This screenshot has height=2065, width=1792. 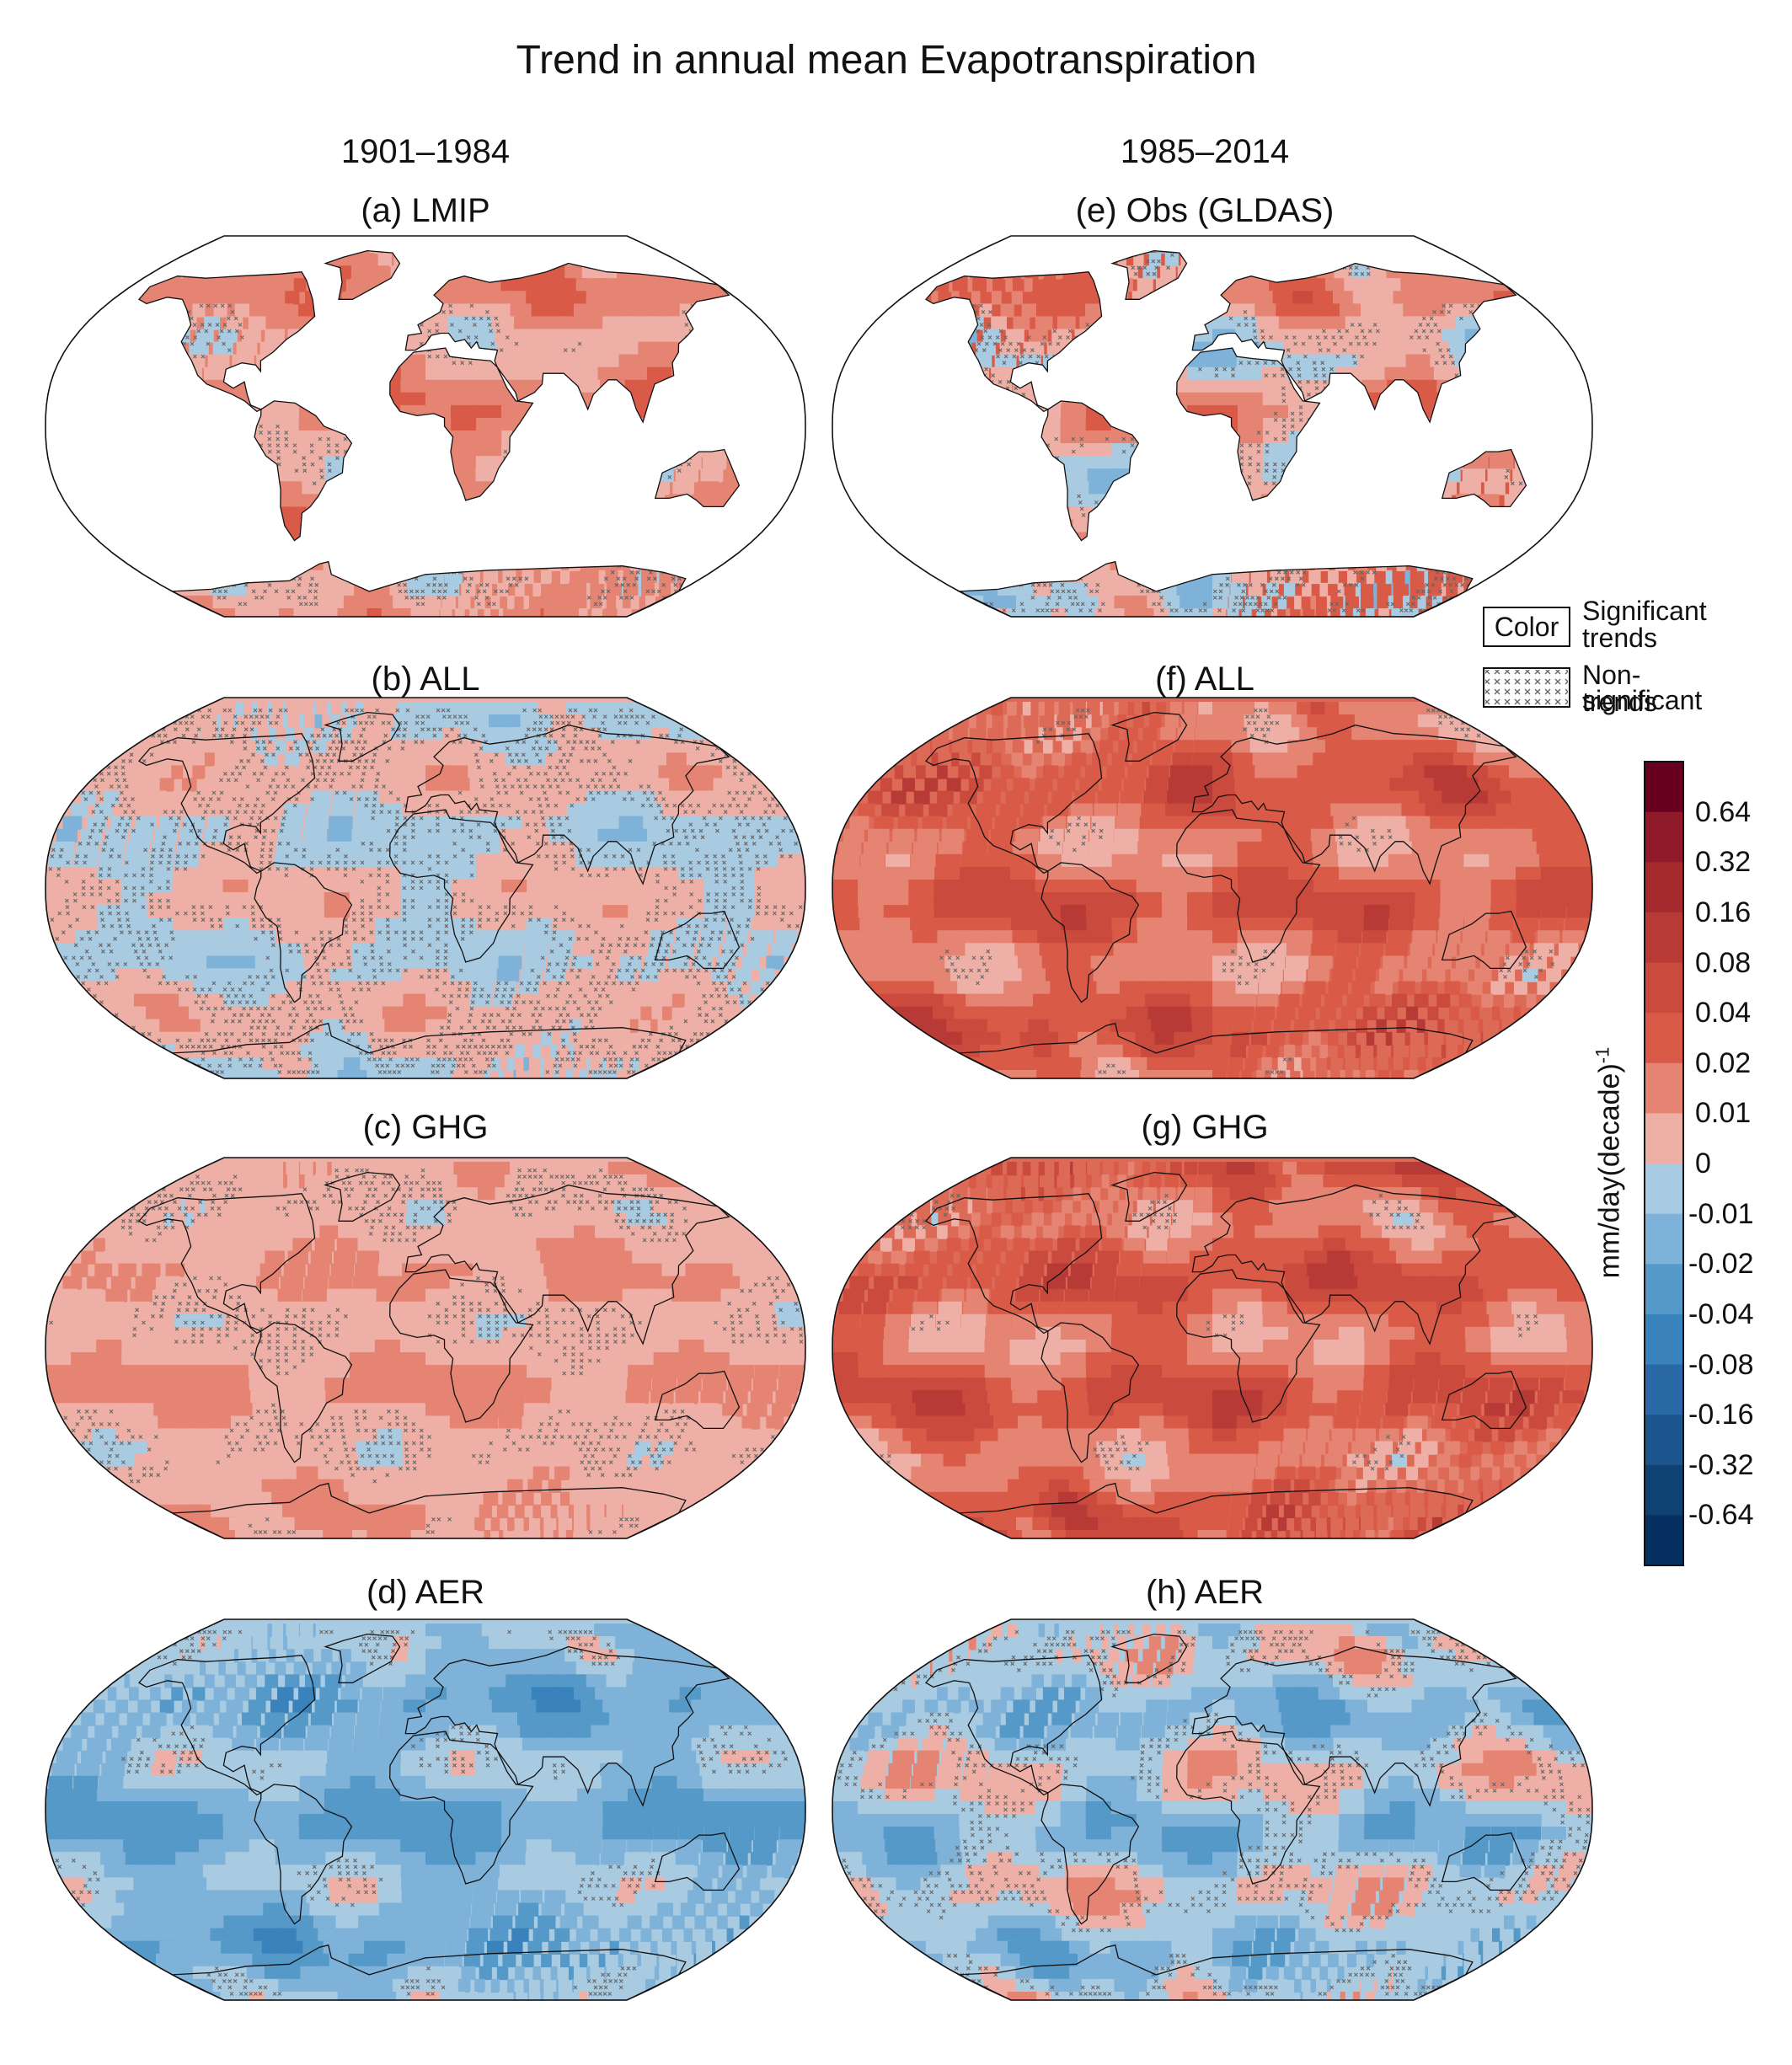 I want to click on trend-field-f, so click(x=1212, y=888).